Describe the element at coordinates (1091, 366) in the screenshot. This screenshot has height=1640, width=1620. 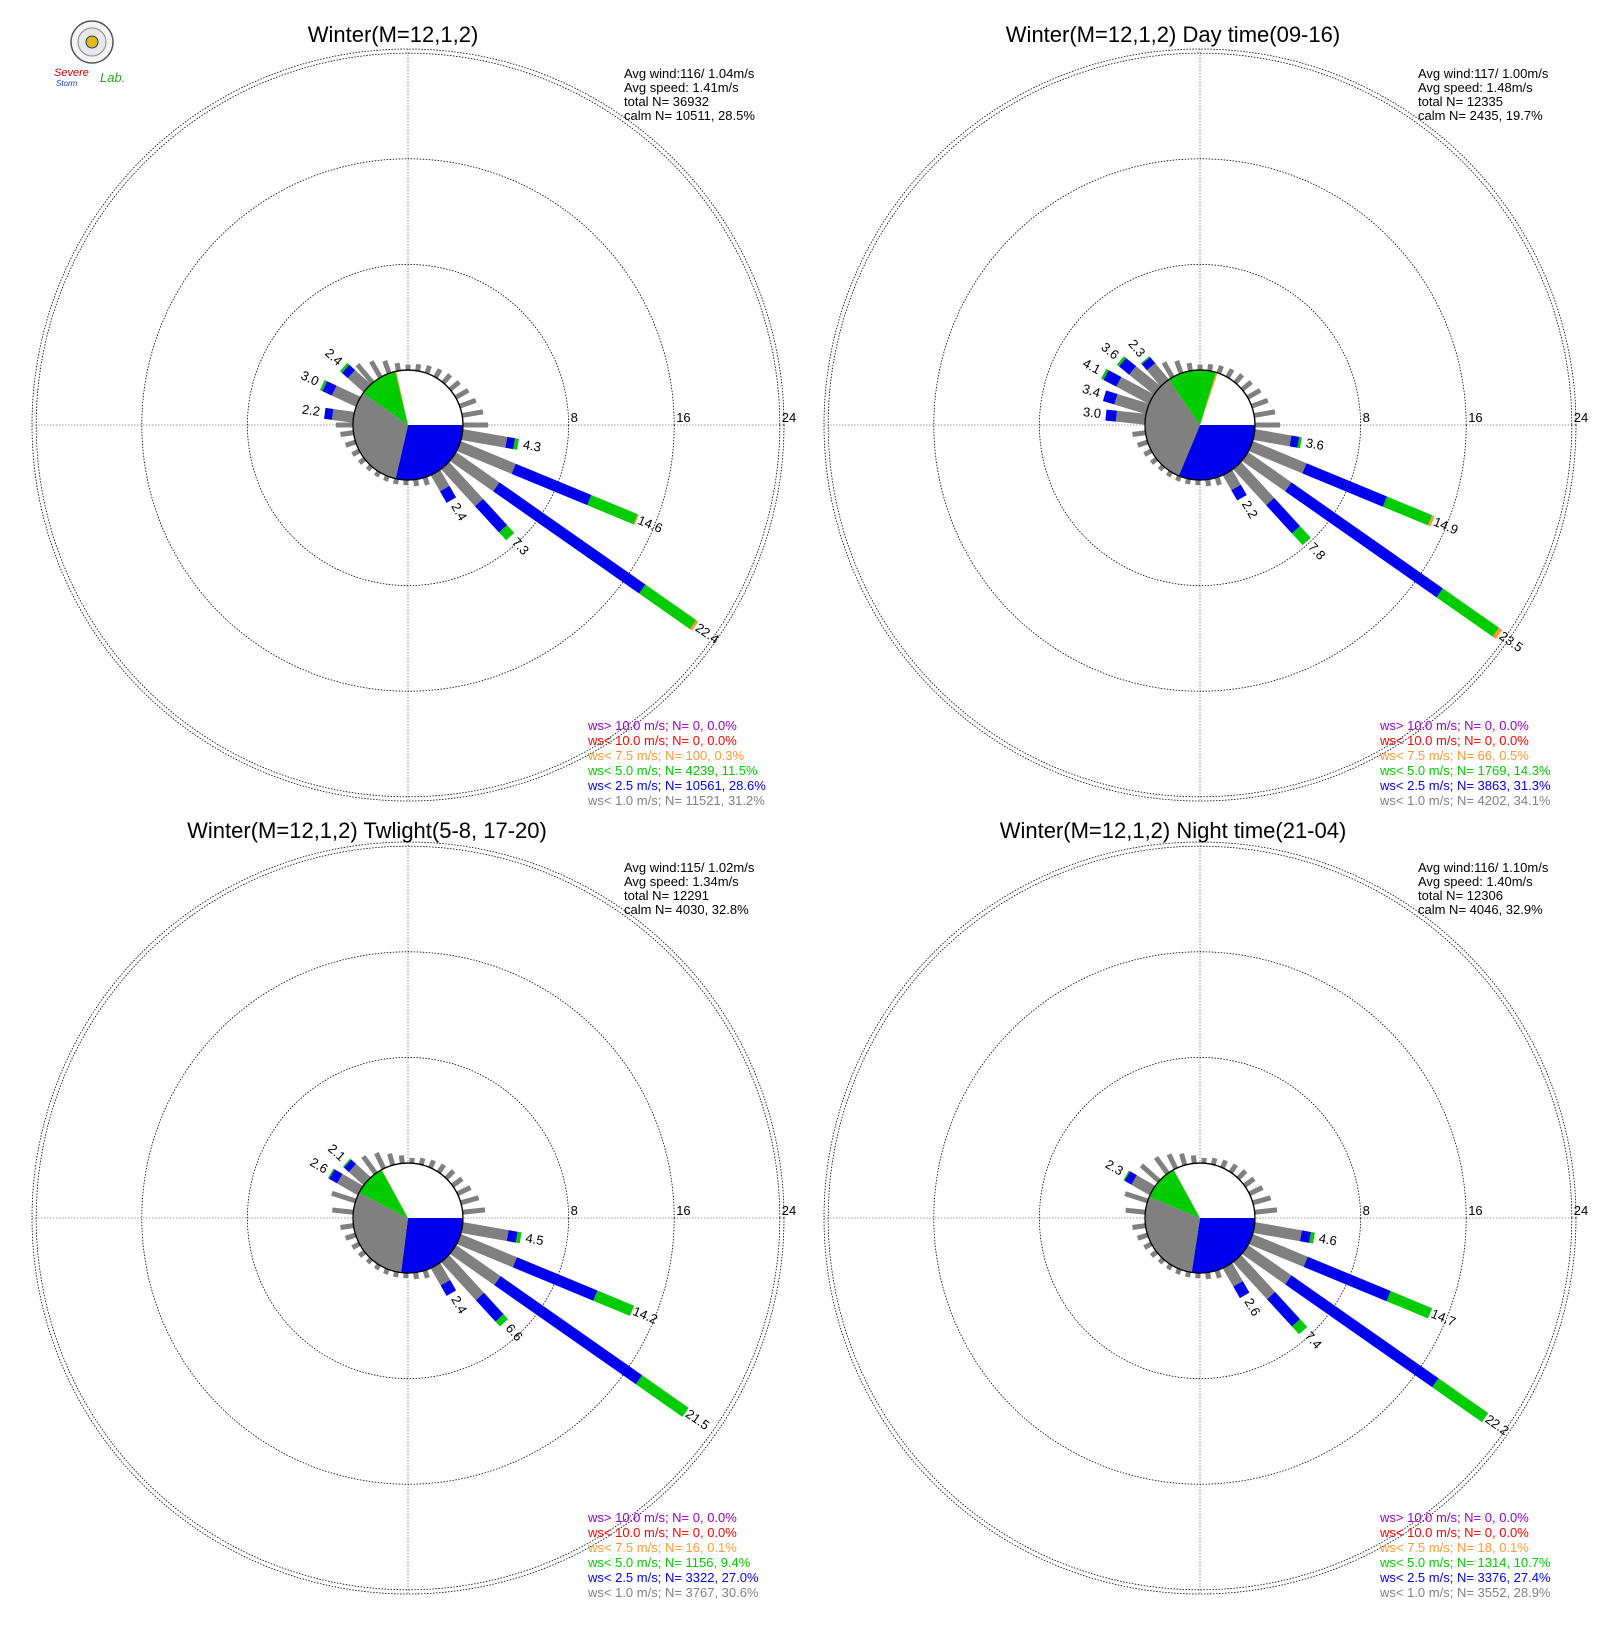
I see `spoke-label: 4.1` at that location.